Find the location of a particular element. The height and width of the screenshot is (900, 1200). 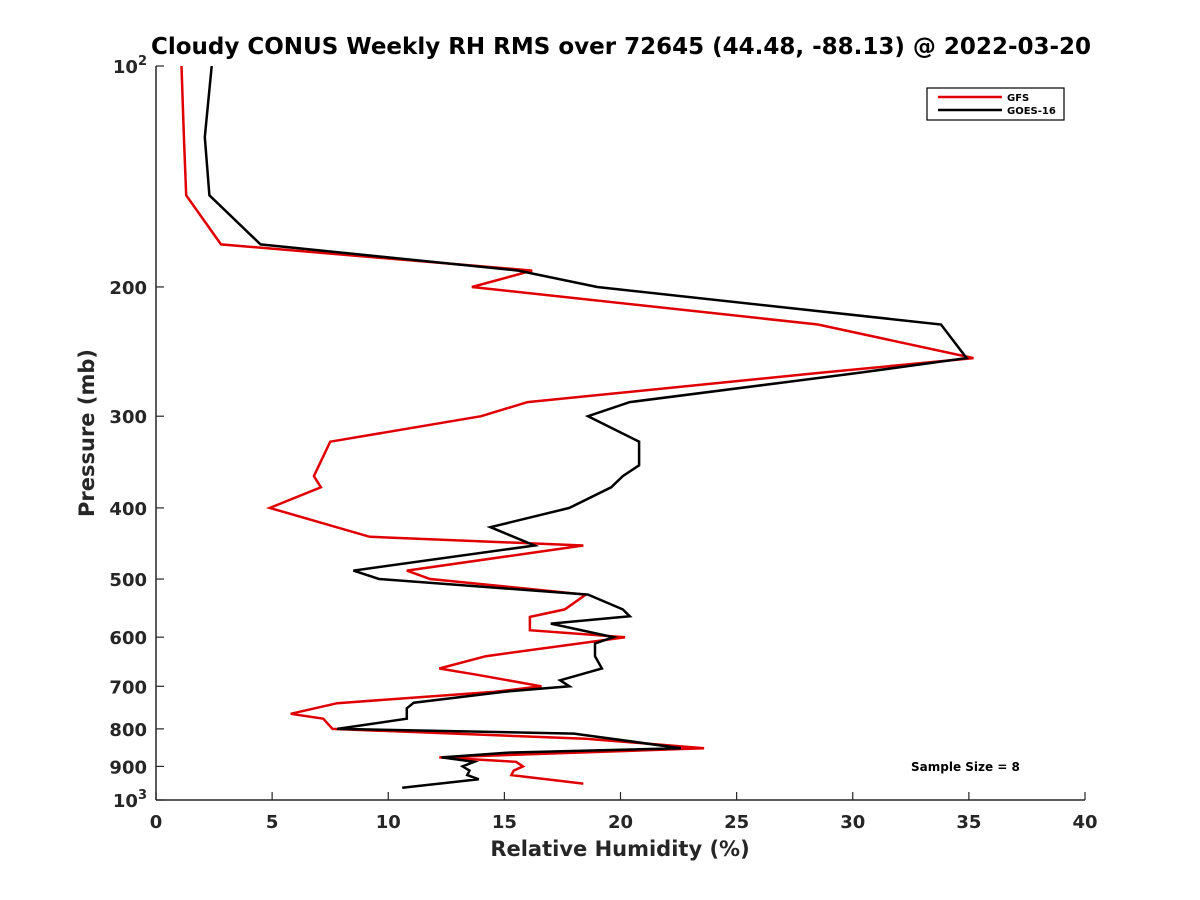

y-tick-label: 200 is located at coordinates (128, 288).